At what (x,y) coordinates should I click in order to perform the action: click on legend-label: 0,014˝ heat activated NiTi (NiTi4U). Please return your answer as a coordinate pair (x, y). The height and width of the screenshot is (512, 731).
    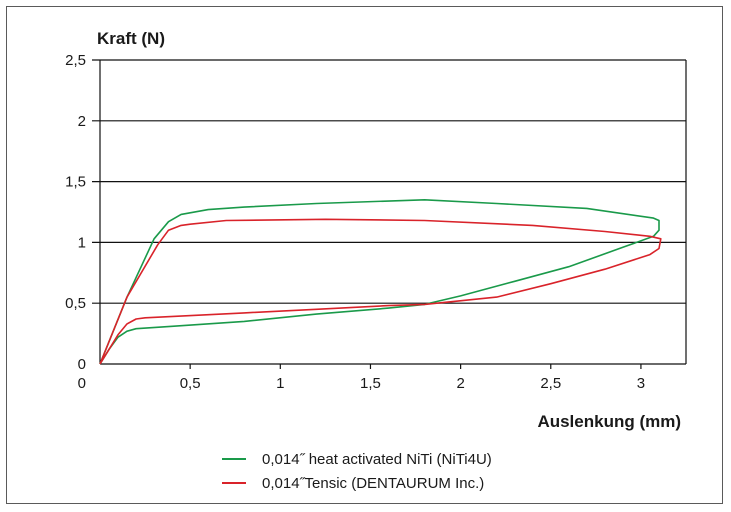
    Looking at the image, I should click on (377, 459).